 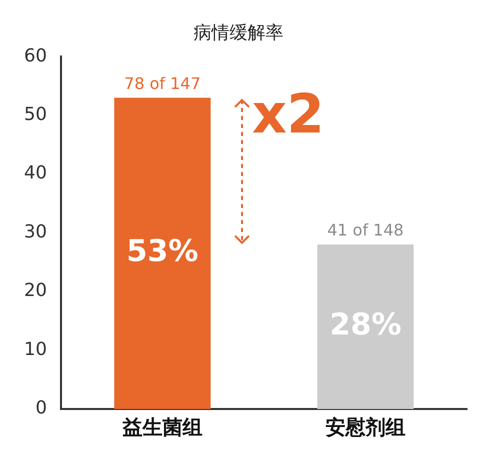 What do you see at coordinates (288, 114) in the screenshot?
I see `annotation: x2` at bounding box center [288, 114].